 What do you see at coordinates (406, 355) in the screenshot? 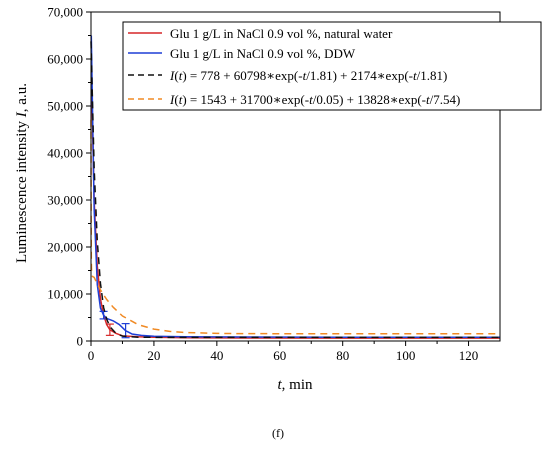
I see `x-tick-label: 100` at bounding box center [406, 355].